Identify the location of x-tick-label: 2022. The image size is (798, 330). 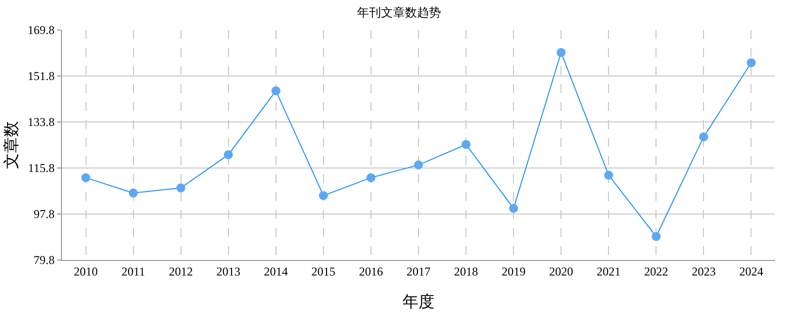
(656, 271).